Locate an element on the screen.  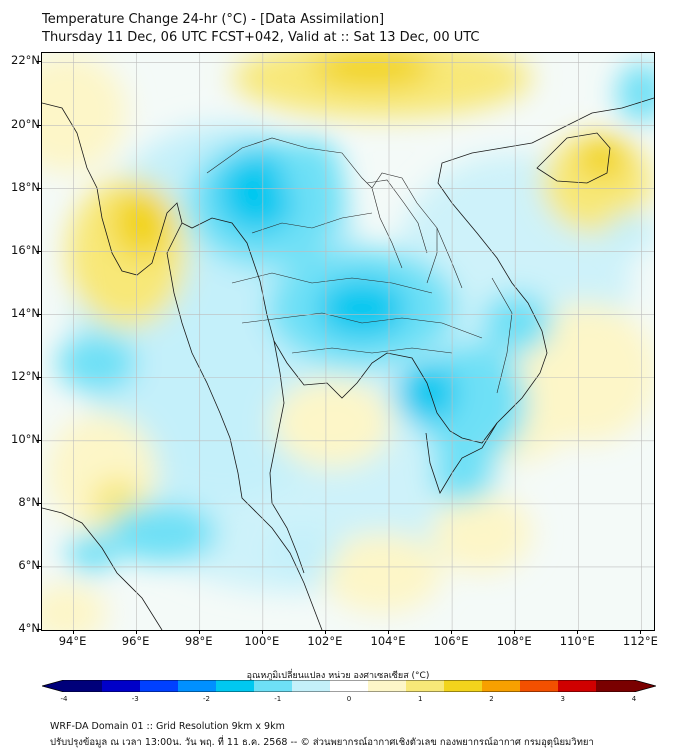
lon-tick-label: 102°E is located at coordinates (325, 641).